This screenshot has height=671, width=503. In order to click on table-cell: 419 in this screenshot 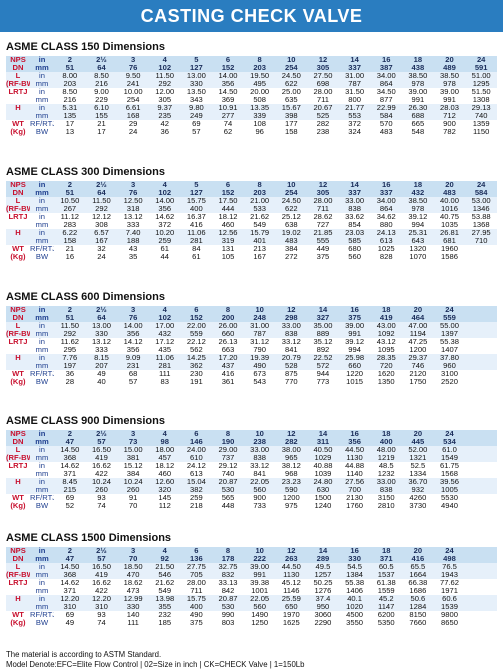, I will do `click(101, 575)`.